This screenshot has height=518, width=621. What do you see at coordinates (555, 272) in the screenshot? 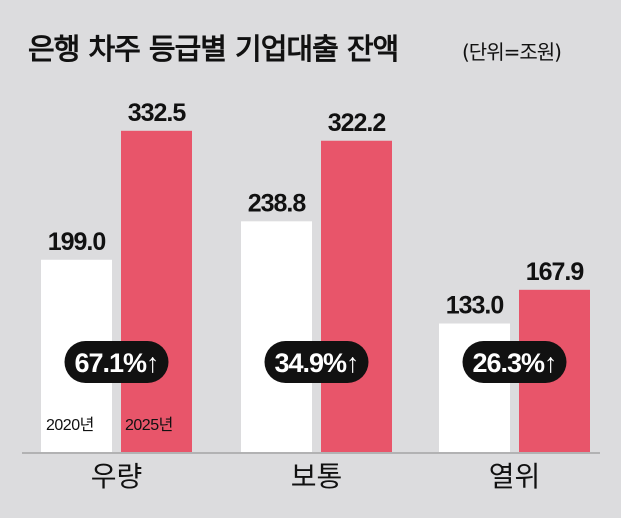
I see `value-label-2025-3: 167.9` at bounding box center [555, 272].